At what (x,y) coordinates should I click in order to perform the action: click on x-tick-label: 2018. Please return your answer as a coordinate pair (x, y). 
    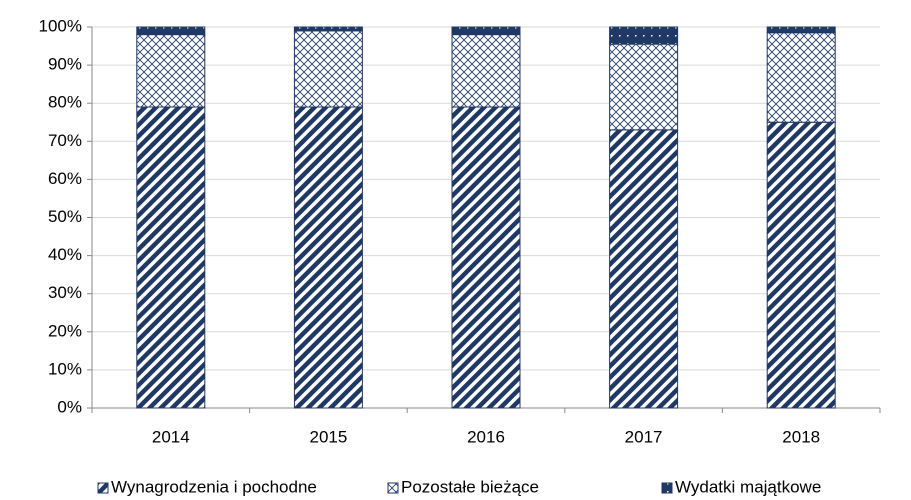
    Looking at the image, I should click on (801, 436).